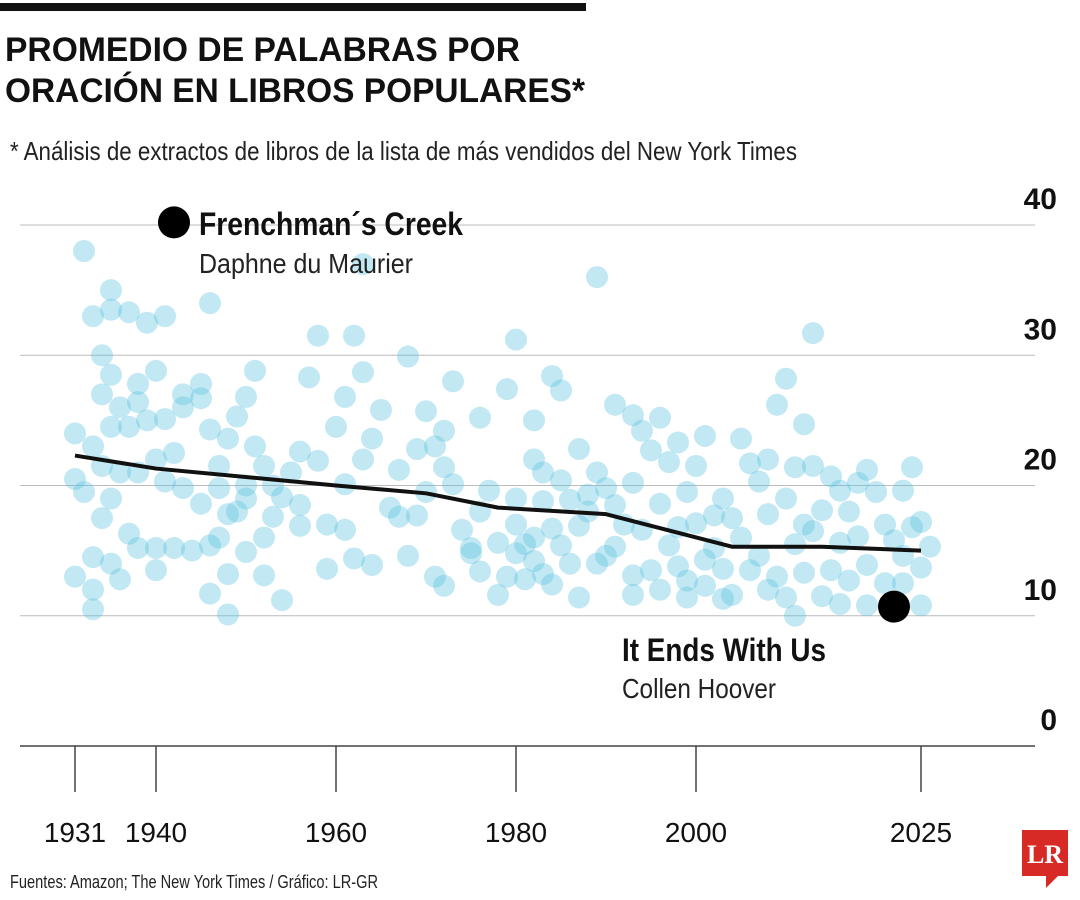 The height and width of the screenshot is (900, 1080). I want to click on y-tick-label: 0, so click(1048, 720).